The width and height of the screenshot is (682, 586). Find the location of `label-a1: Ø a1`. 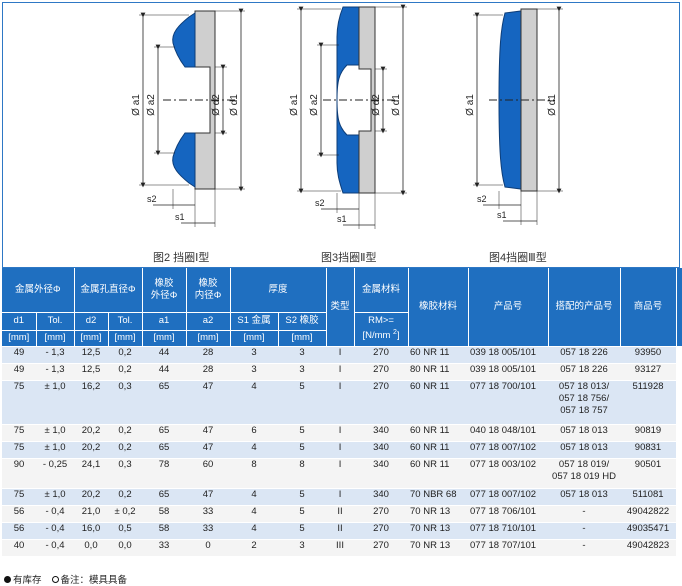

label-a1: Ø a1 is located at coordinates (294, 105).